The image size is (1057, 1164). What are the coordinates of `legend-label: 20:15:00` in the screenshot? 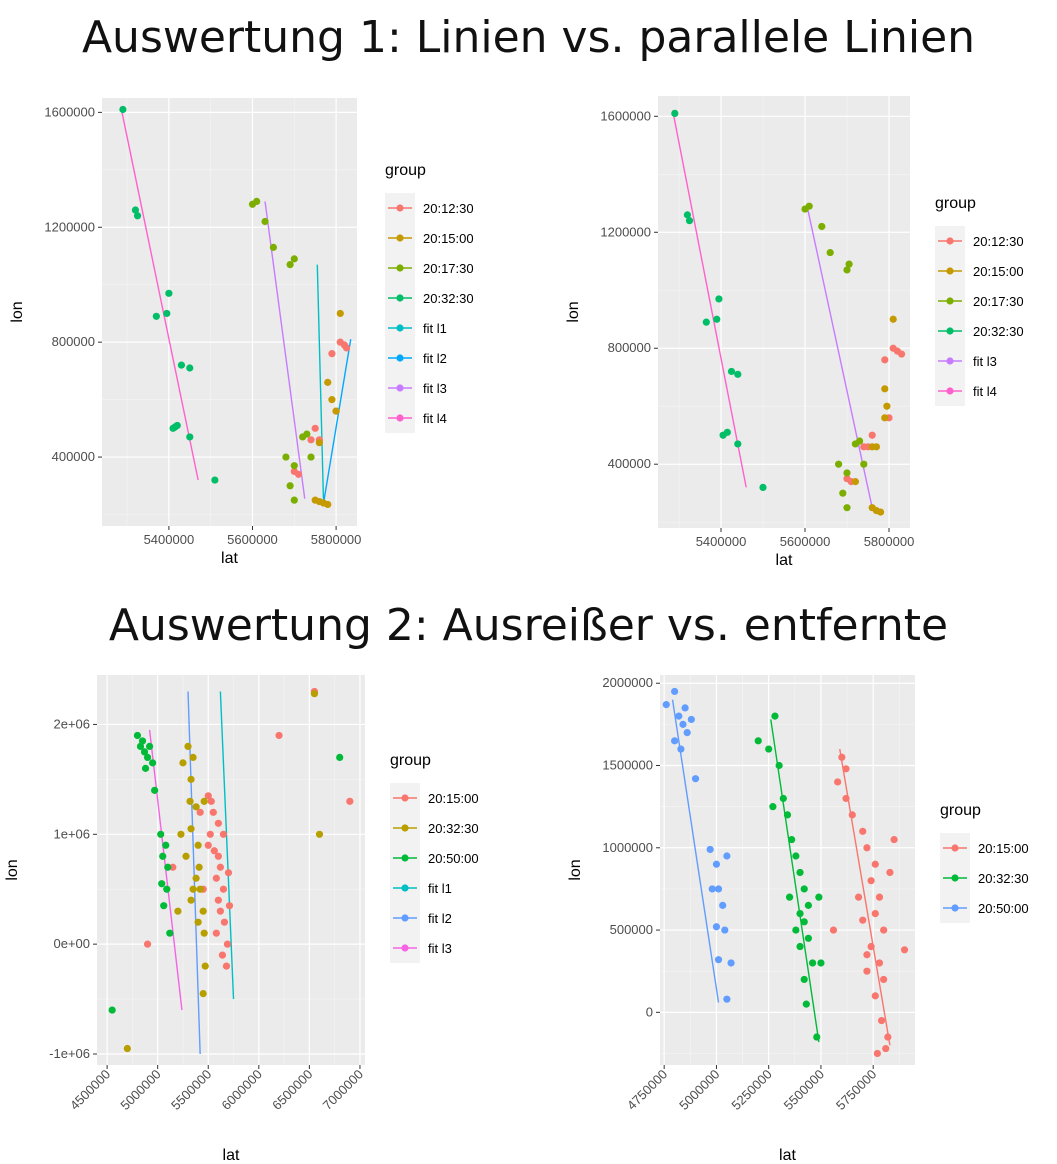 It's located at (998, 271).